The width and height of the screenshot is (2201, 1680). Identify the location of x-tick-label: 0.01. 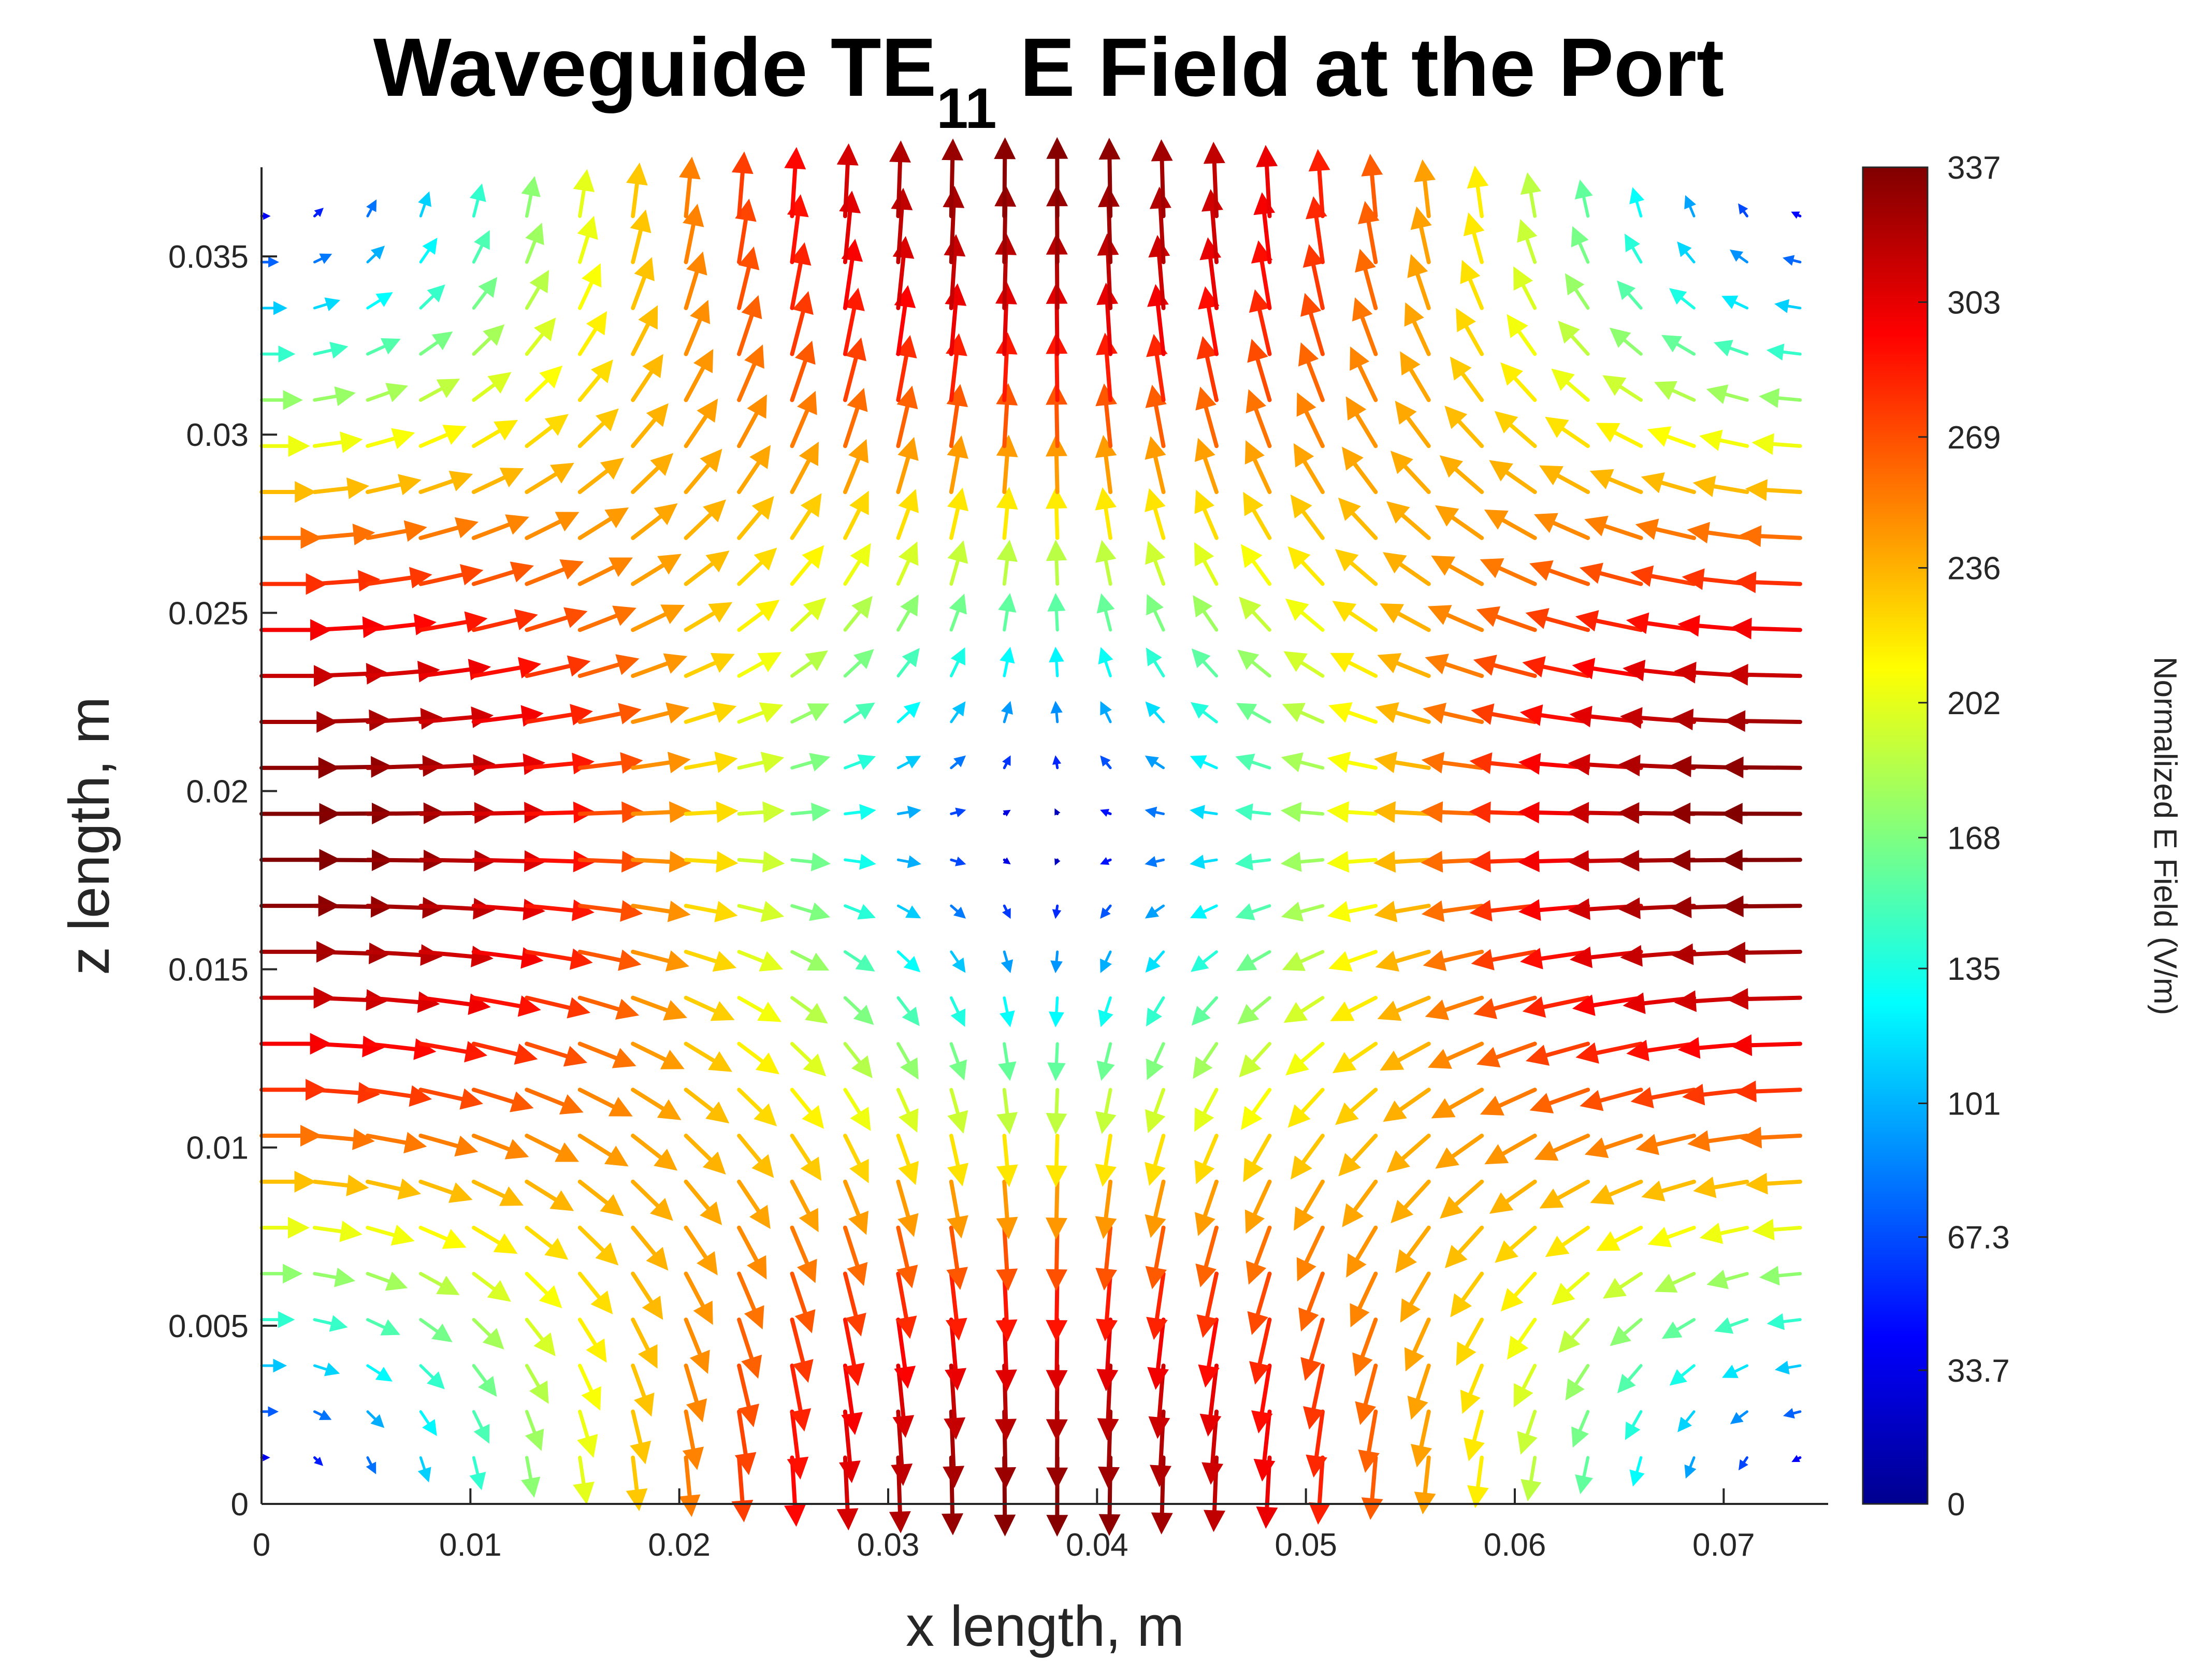
(470, 1545).